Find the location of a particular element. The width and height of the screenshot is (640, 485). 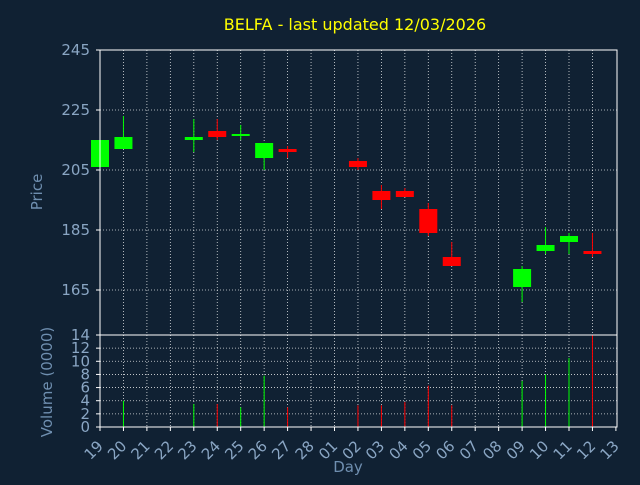

x-tick-label: 19 is located at coordinates (94, 450).